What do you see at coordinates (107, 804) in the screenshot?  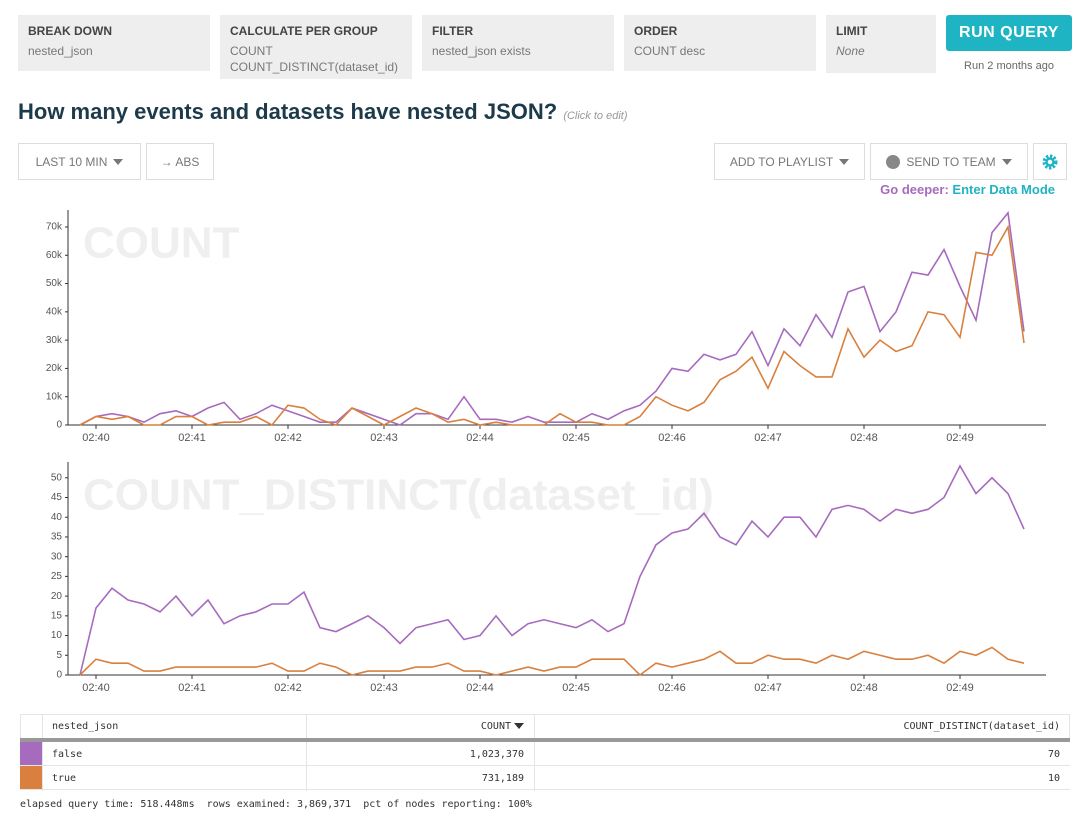 I see `stat: elapsed query time: 518.448ms` at bounding box center [107, 804].